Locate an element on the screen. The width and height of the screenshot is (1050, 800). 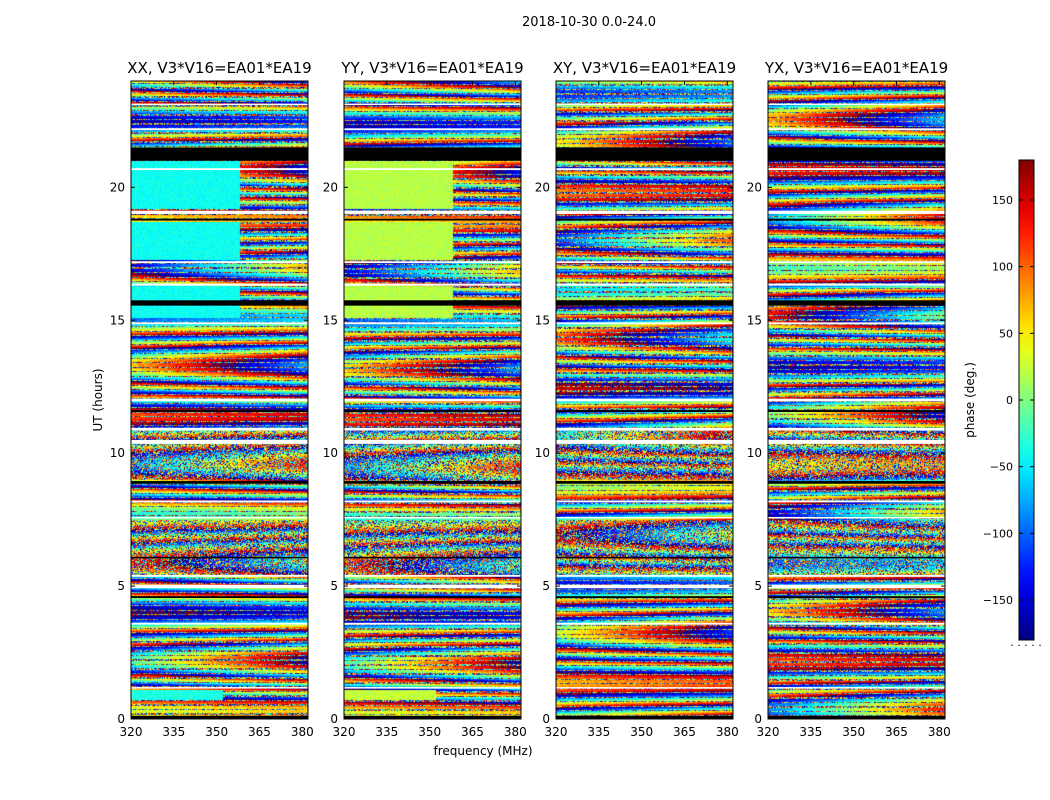
colorbar: −150 −100 −50 0 50 100 150 is located at coordinates (1009, 400).